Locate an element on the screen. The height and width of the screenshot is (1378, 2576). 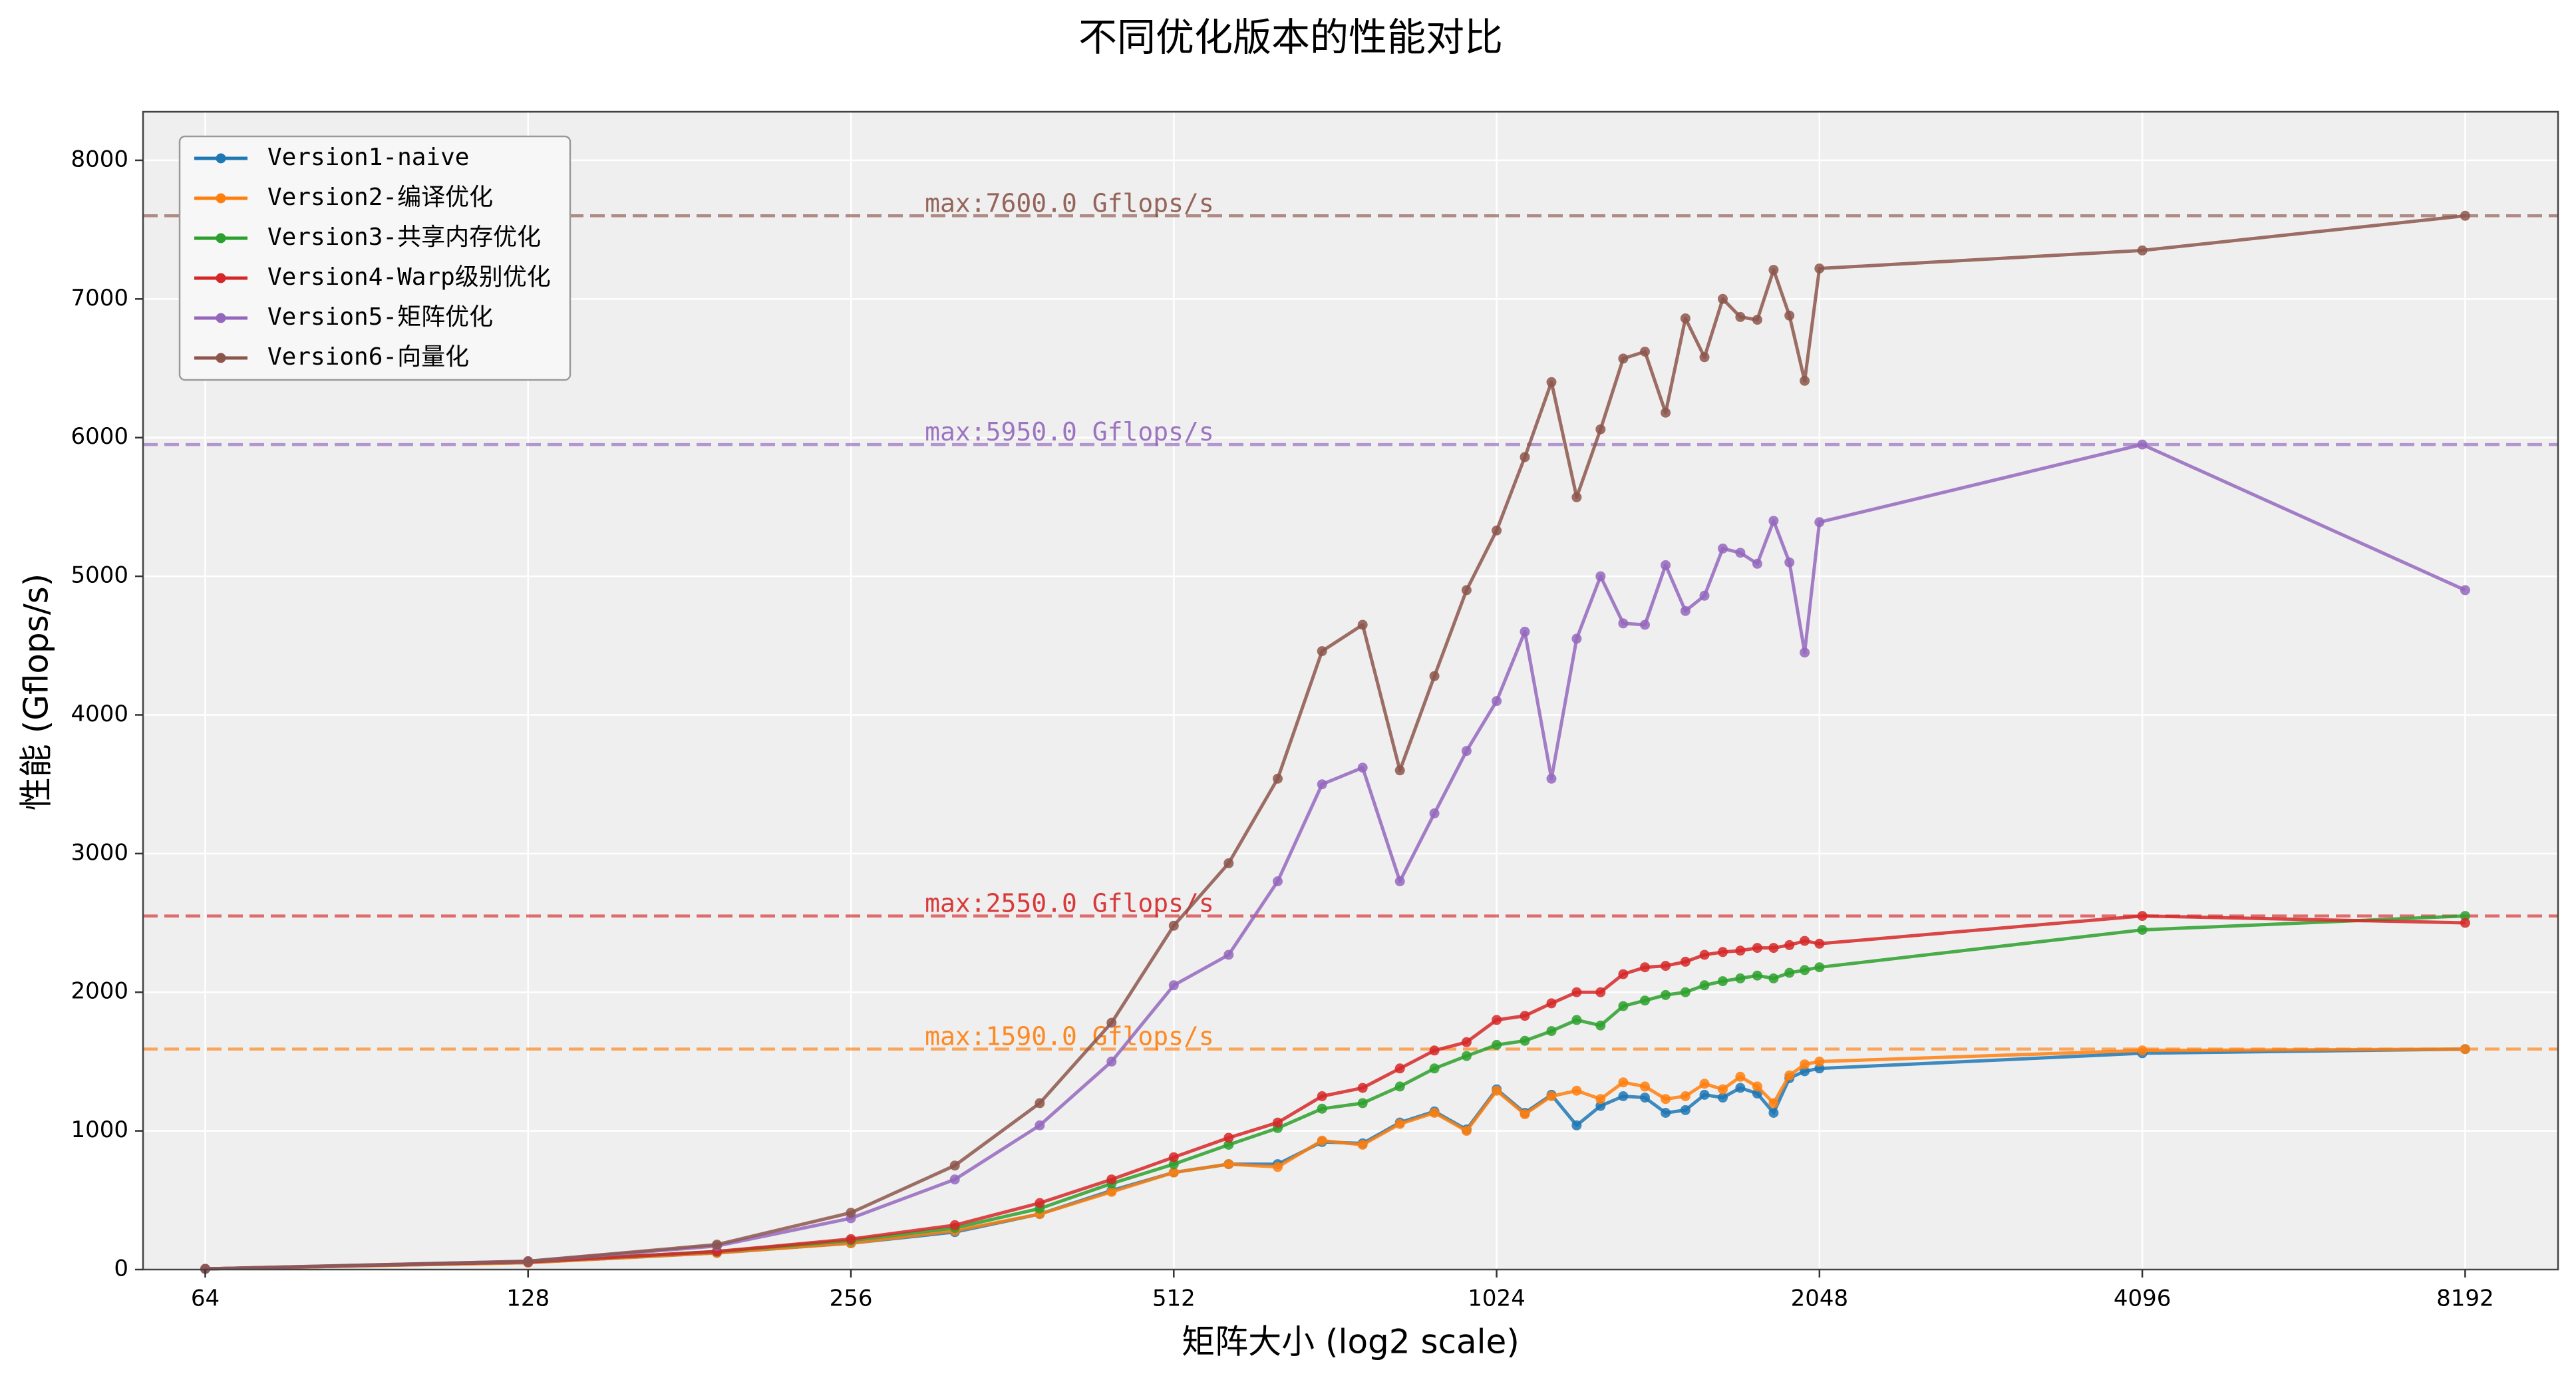
max-annotation-label: max:2550.0 Gflops/s is located at coordinates (1069, 903).